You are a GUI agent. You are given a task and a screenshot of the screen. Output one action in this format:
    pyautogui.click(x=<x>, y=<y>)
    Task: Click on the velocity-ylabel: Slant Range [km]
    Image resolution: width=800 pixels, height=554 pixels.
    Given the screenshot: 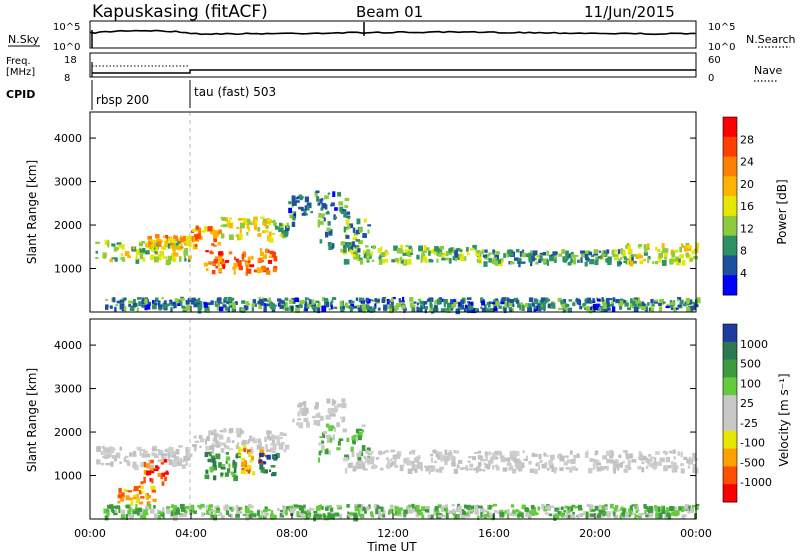 What is the action you would take?
    pyautogui.click(x=32, y=420)
    